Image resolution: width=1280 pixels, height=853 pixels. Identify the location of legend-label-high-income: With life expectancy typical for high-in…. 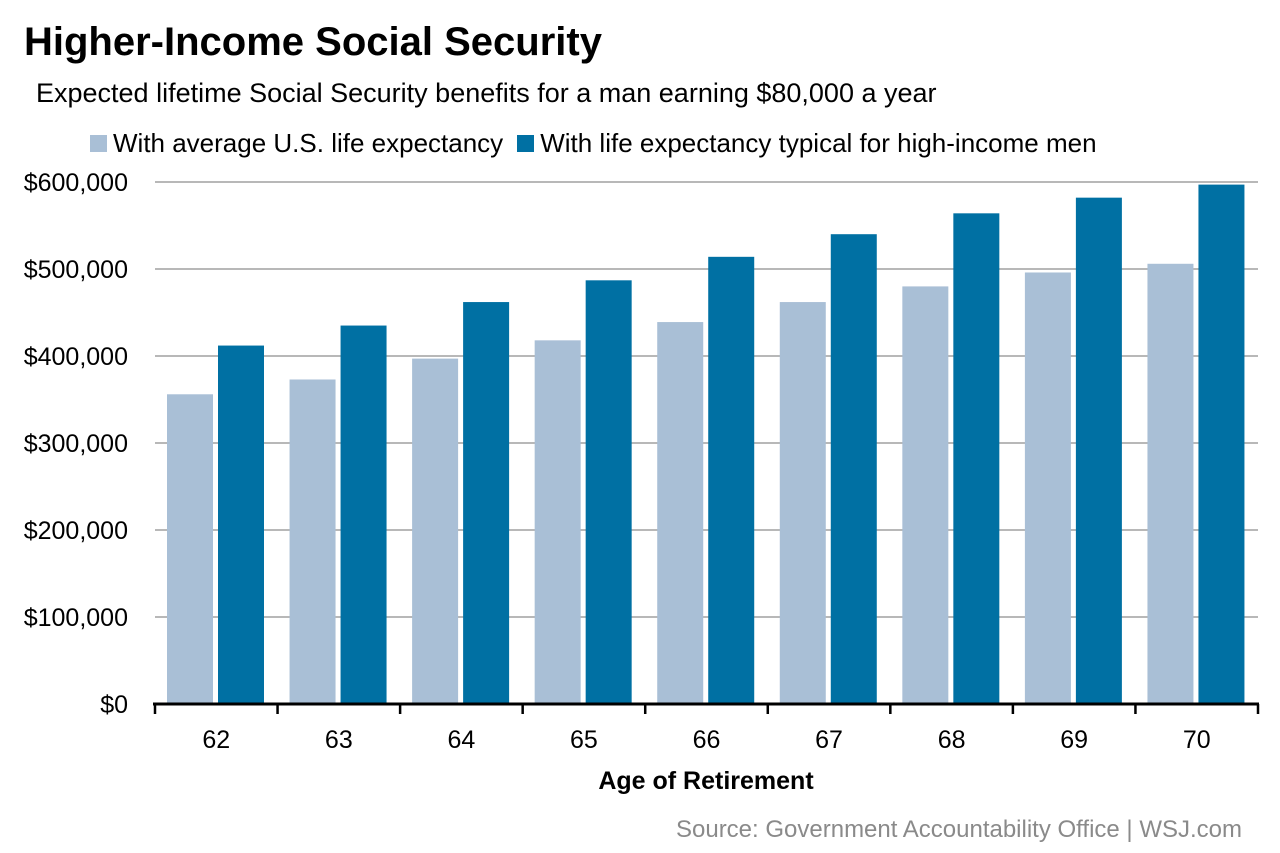
(818, 143).